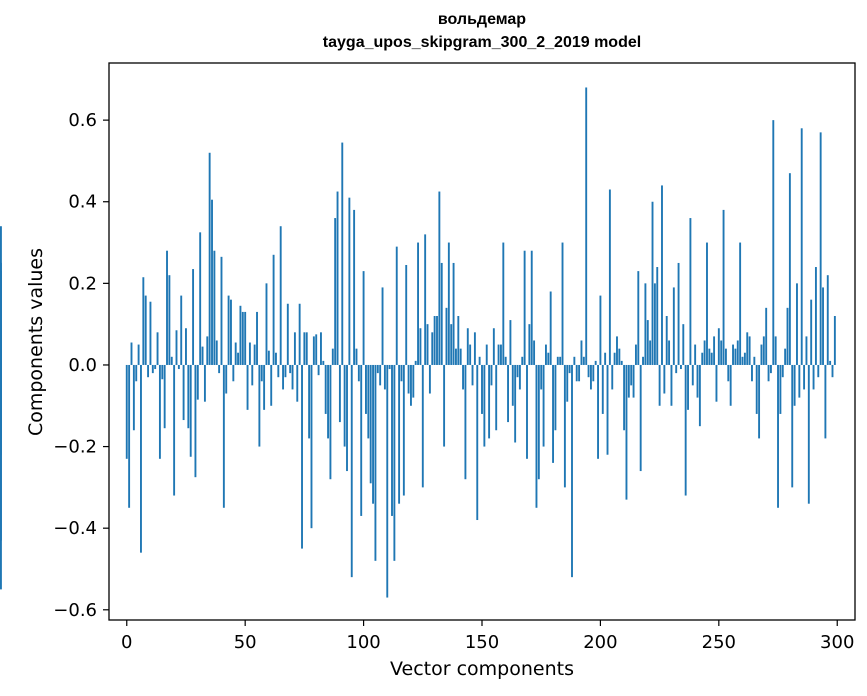 This screenshot has width=867, height=696. What do you see at coordinates (75, 610) in the screenshot?
I see `y-tick-label: −0.6` at bounding box center [75, 610].